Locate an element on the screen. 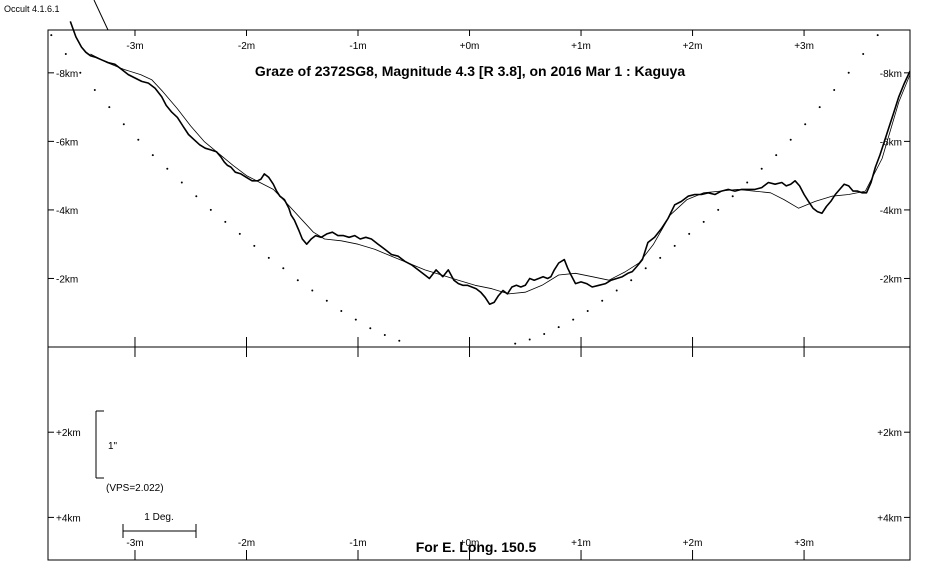  y-tick-label-right-lower: +2km is located at coordinates (889, 433).